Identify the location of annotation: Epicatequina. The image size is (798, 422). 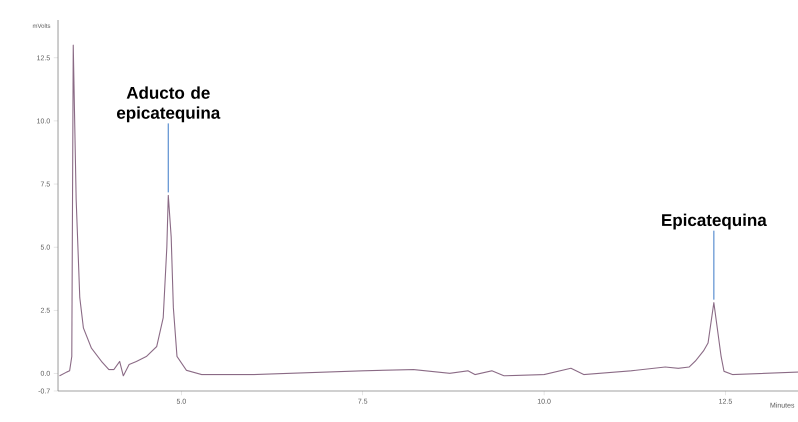
(714, 222).